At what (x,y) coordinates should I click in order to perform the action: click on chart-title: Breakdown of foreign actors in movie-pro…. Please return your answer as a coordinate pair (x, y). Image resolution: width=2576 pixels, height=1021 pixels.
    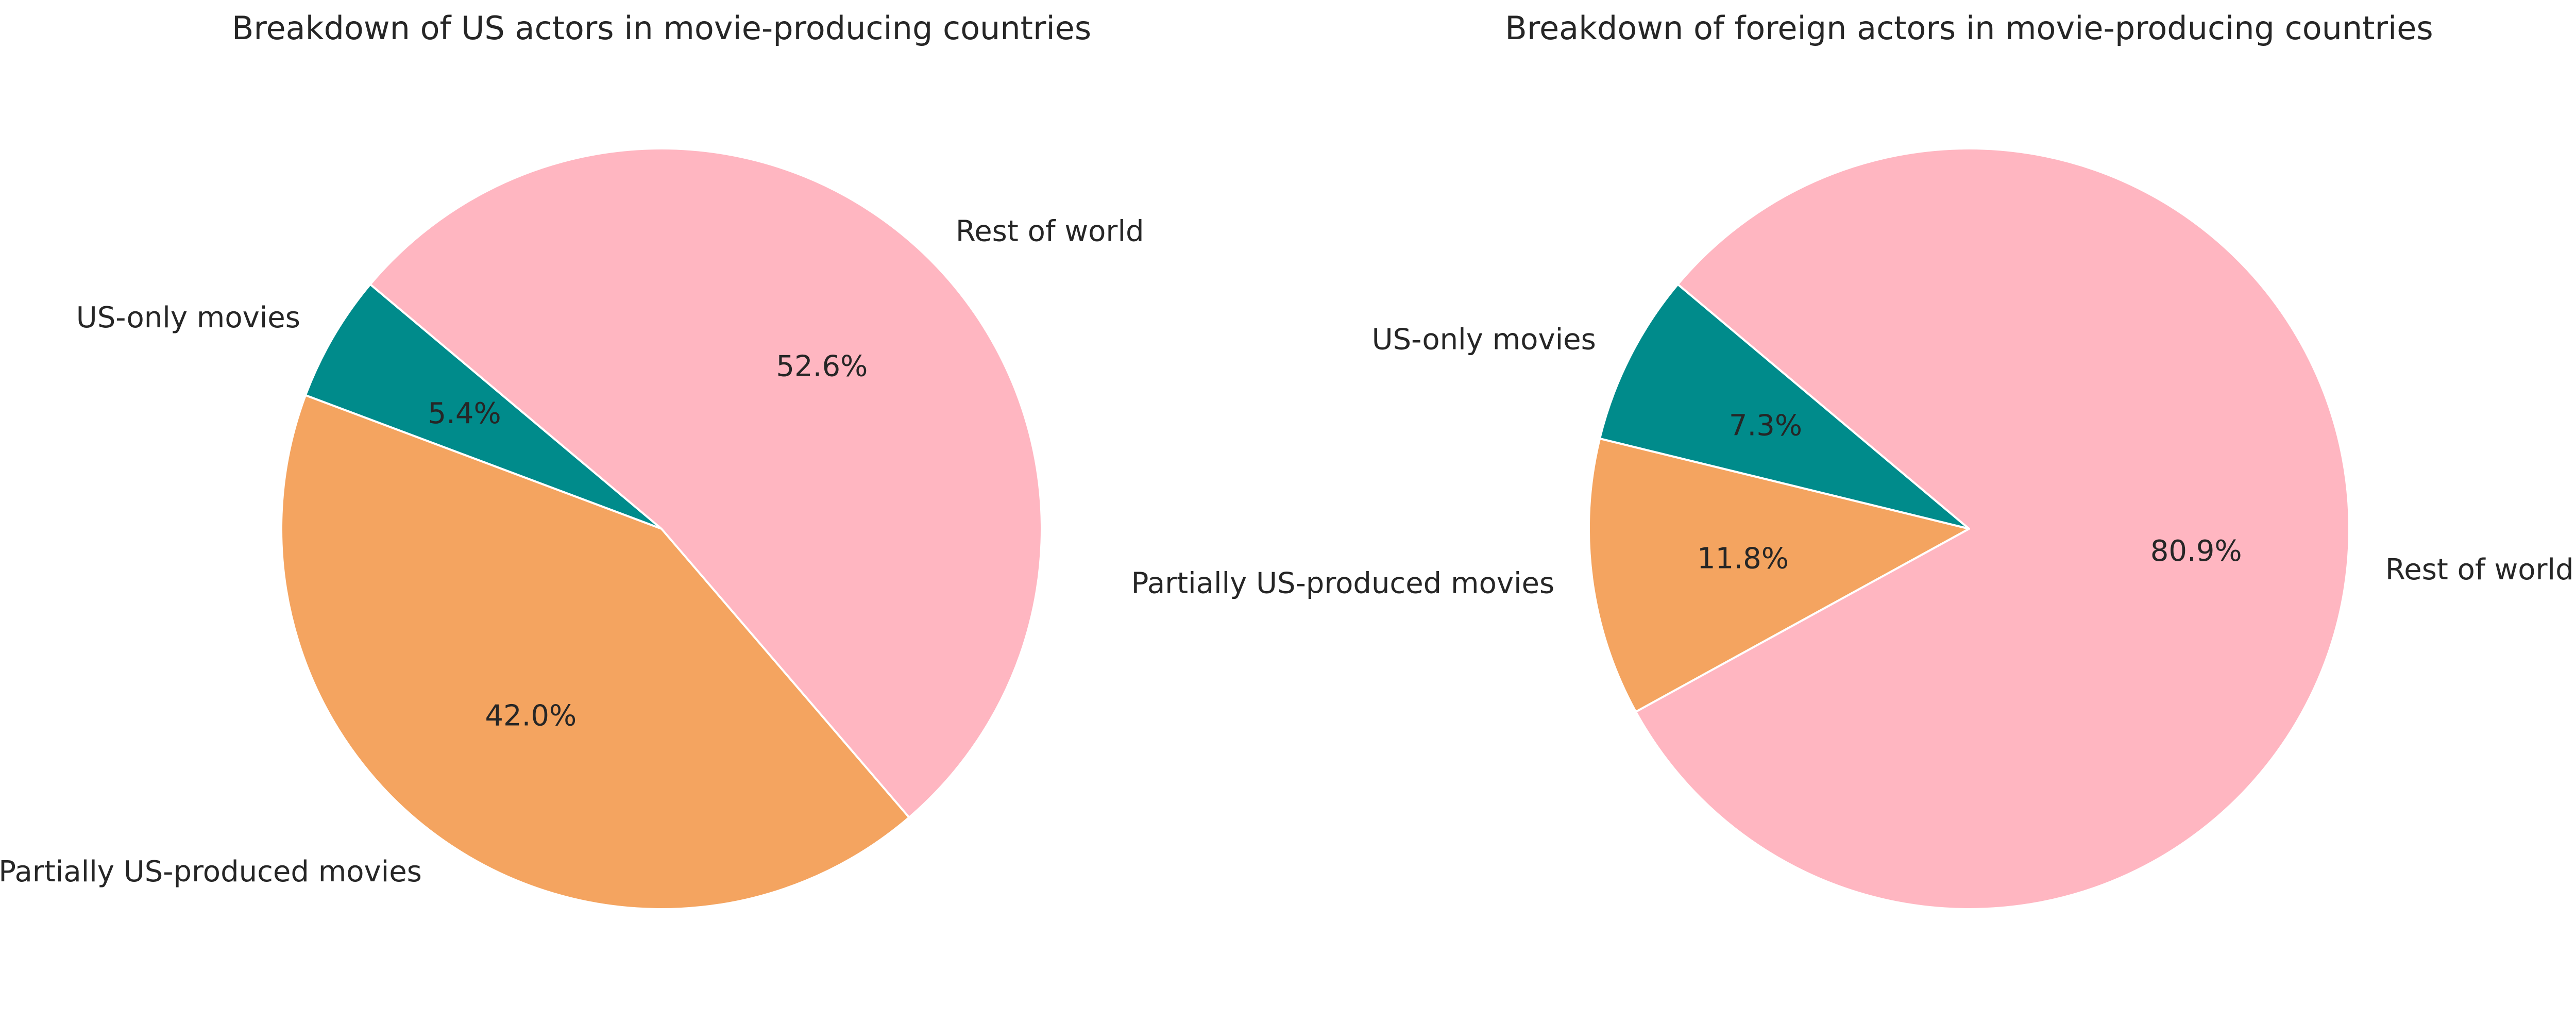
    Looking at the image, I should click on (1969, 28).